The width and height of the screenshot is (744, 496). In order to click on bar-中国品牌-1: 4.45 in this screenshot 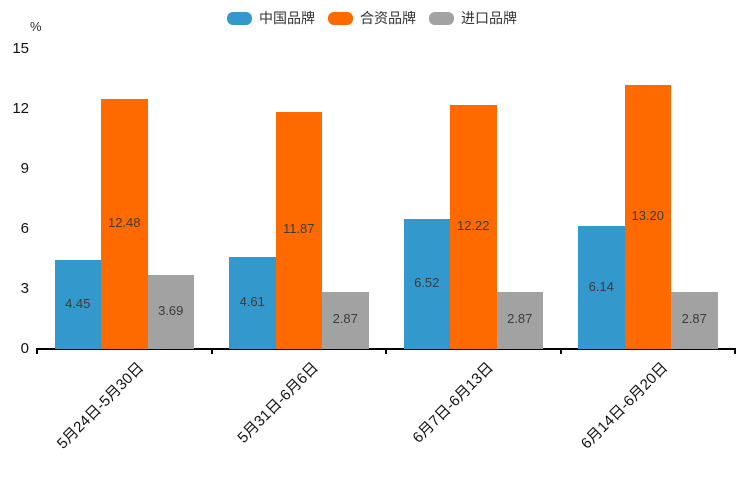, I will do `click(77, 304)`.